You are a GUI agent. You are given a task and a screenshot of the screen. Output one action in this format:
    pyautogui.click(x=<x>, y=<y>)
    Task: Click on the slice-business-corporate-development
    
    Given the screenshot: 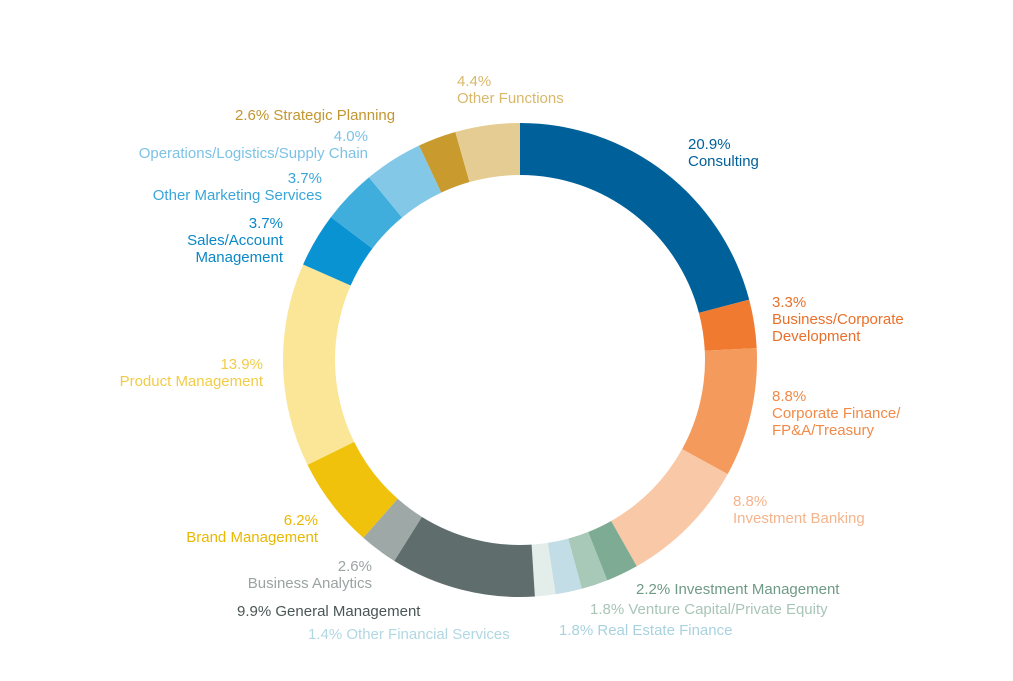 What is the action you would take?
    pyautogui.click(x=727, y=325)
    